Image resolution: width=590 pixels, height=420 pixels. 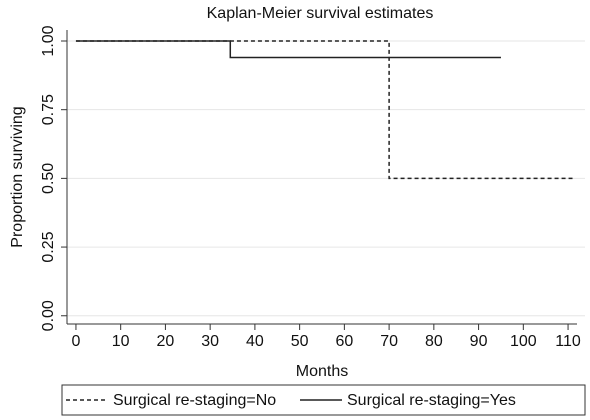 What do you see at coordinates (523, 341) in the screenshot?
I see `x-tick-label: 100` at bounding box center [523, 341].